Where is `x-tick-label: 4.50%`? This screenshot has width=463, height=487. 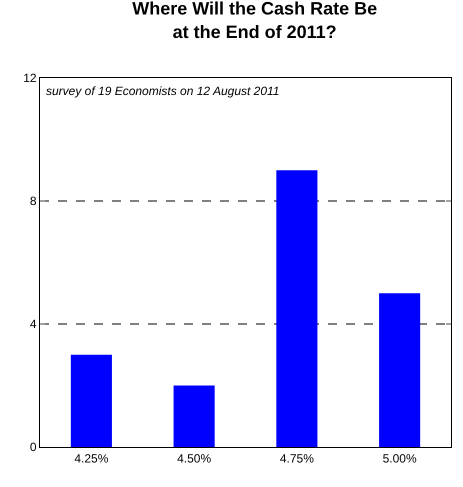 x-tick-label: 4.50% is located at coordinates (194, 458).